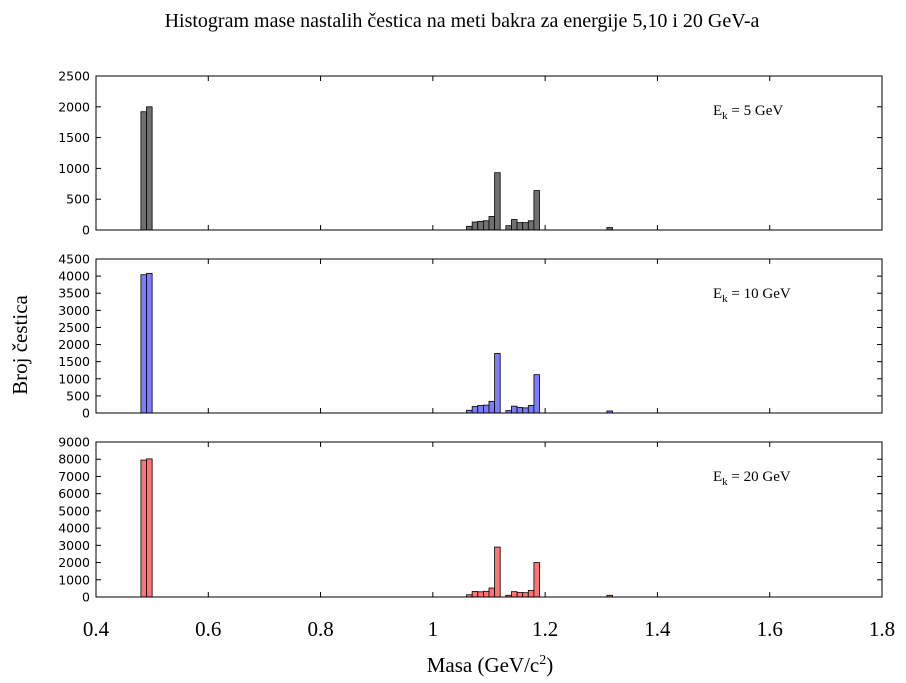 Image resolution: width=906 pixels, height=683 pixels. Describe the element at coordinates (483, 665) in the screenshot. I see `x-axis-label-base: Masa (GeV/c` at that location.